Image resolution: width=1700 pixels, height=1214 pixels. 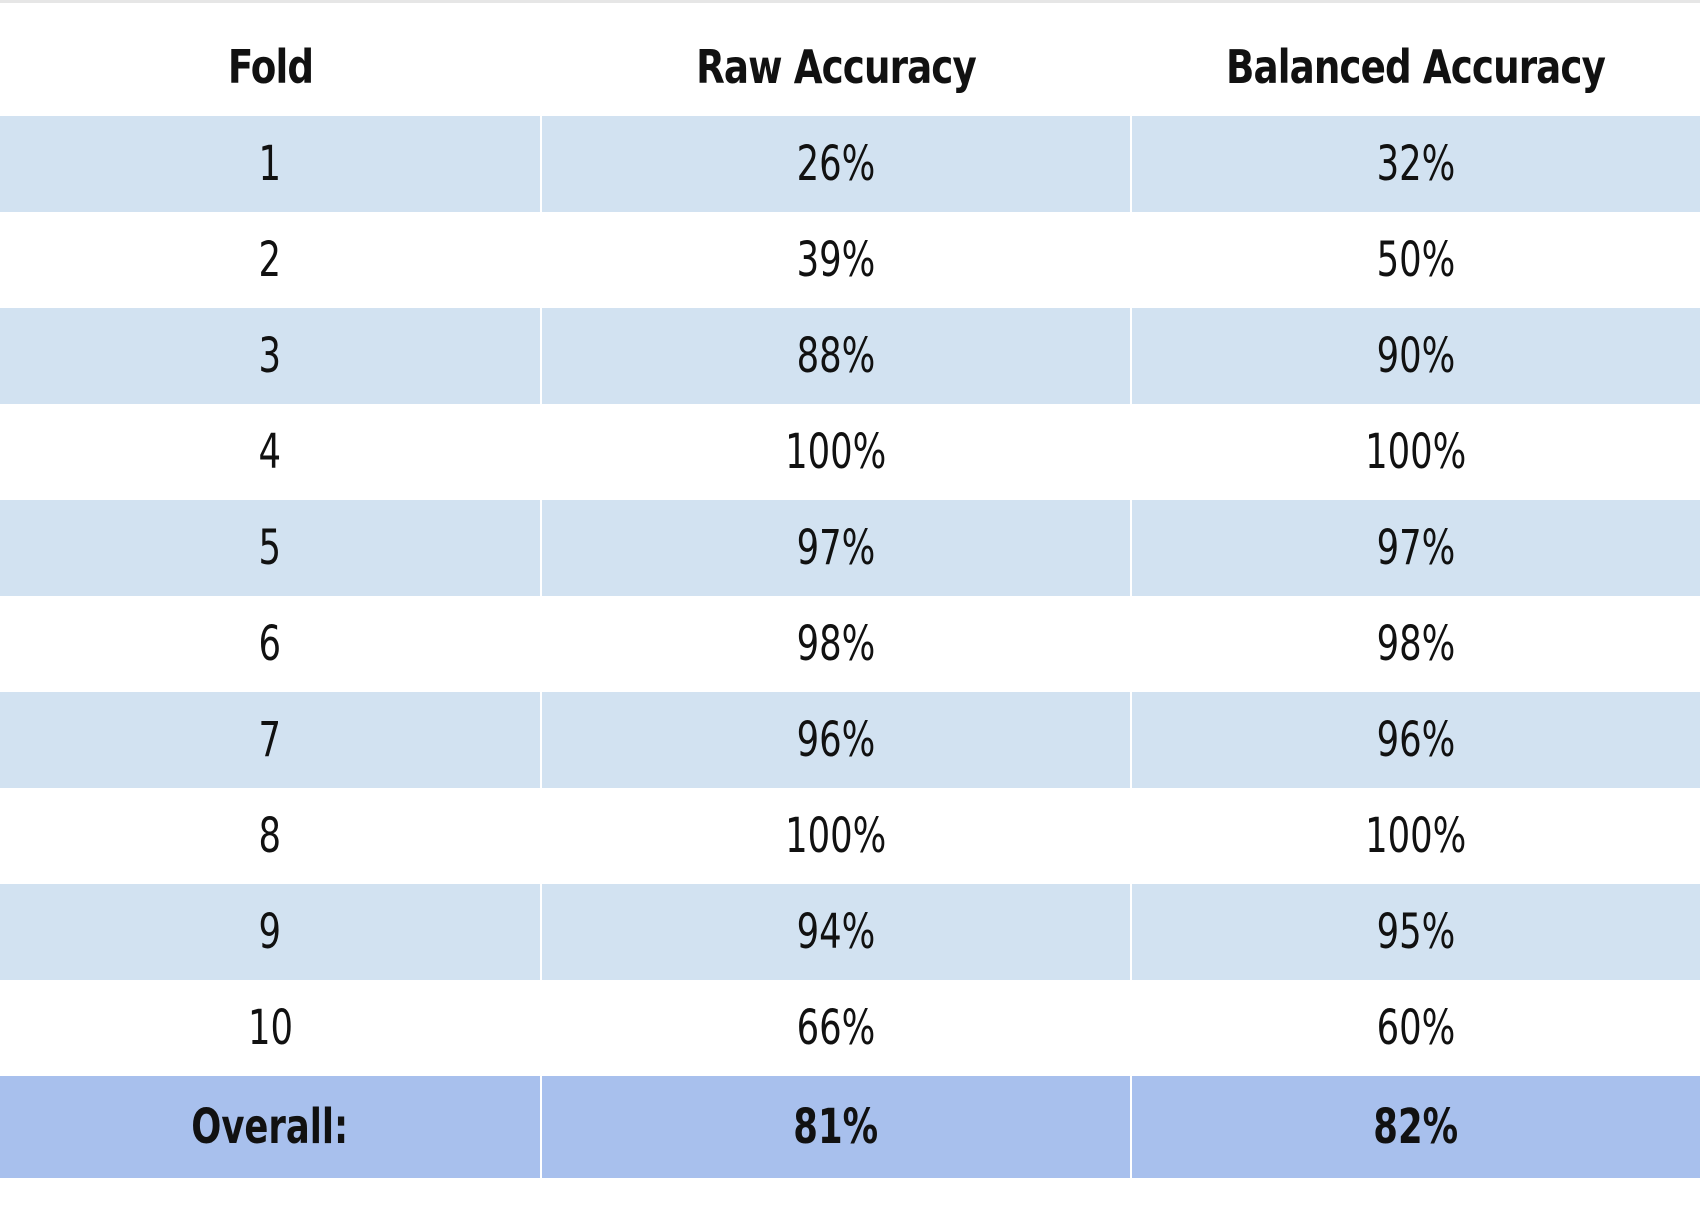 What do you see at coordinates (836, 67) in the screenshot?
I see `header-raw-accuracy: Raw Accuracy` at bounding box center [836, 67].